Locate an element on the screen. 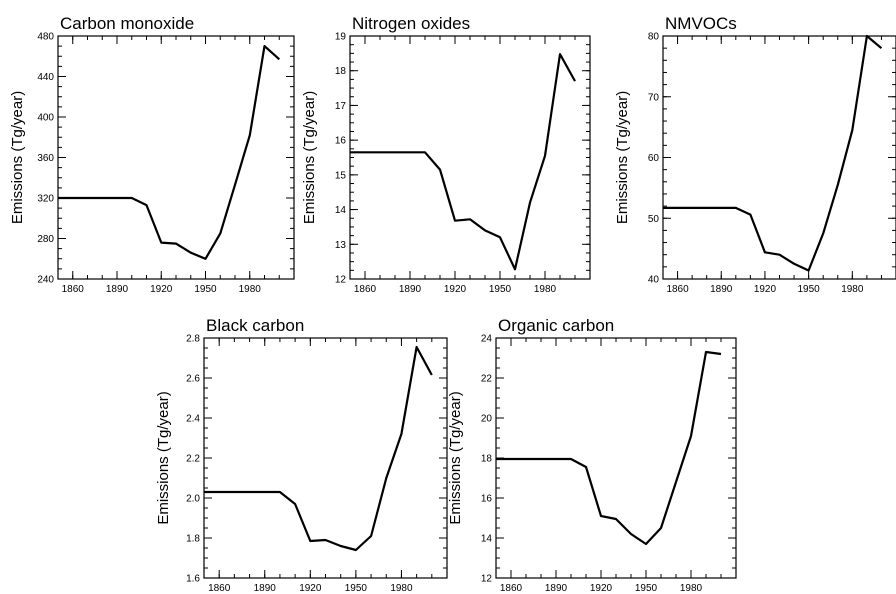 This screenshot has height=594, width=896. chart-title: Organic carbon is located at coordinates (556, 325).